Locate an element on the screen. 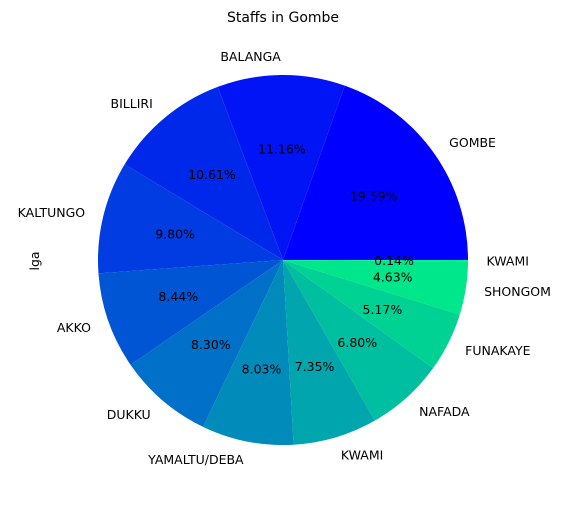 The height and width of the screenshot is (507, 567). slice-percent-label: 5.17% is located at coordinates (383, 309).